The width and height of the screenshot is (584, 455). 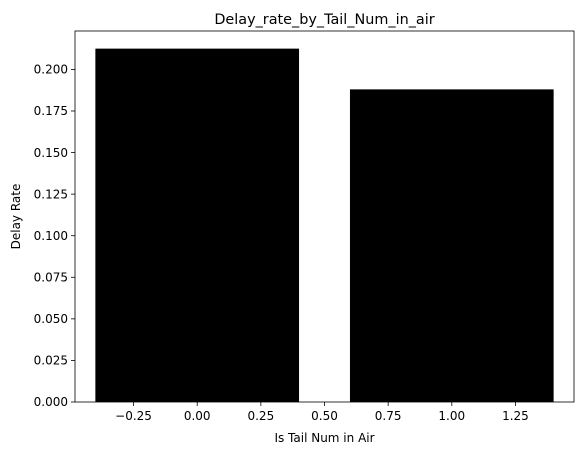 What do you see at coordinates (515, 416) in the screenshot?
I see `x-tick-label: 1.25` at bounding box center [515, 416].